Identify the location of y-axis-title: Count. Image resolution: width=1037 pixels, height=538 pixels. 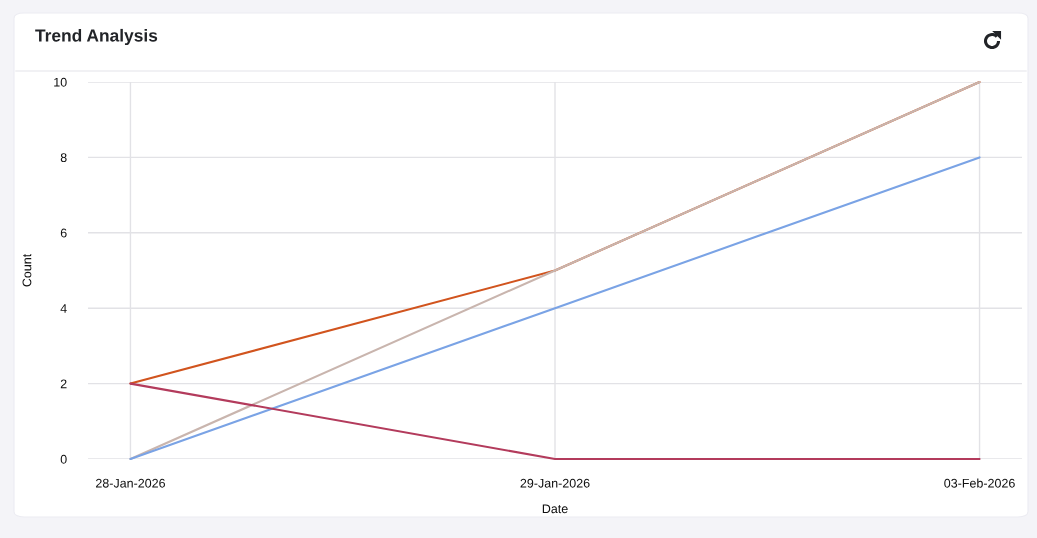
(27, 270).